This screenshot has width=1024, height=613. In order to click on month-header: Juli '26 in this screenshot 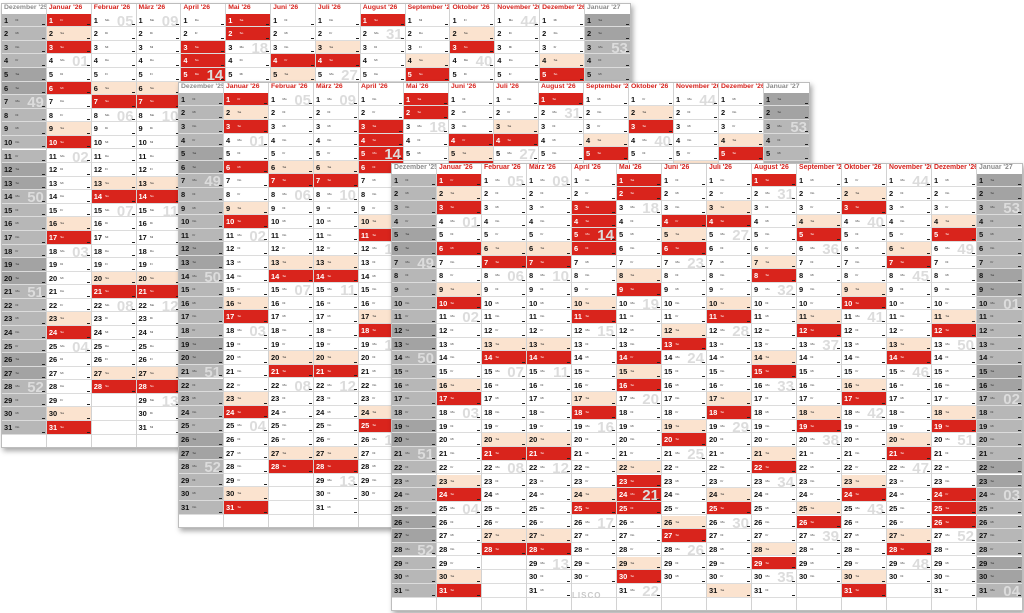, I will do `click(720, 167)`.